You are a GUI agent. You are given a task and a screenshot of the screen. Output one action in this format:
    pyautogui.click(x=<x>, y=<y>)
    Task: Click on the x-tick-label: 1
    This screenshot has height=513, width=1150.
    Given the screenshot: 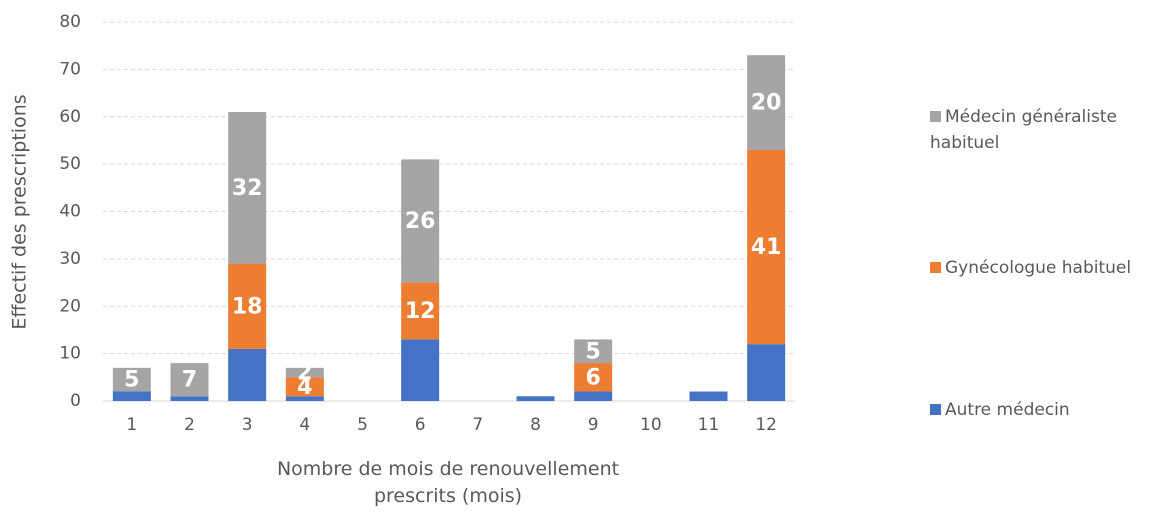 What is the action you would take?
    pyautogui.click(x=131, y=425)
    